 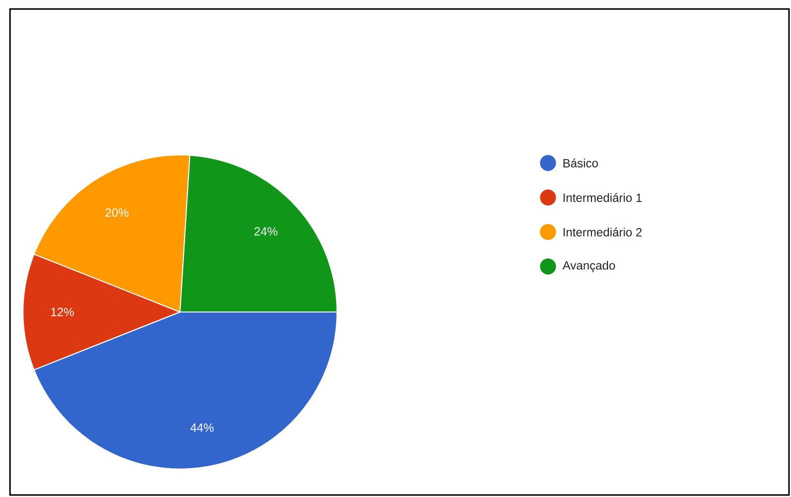 I want to click on legend-label: Básico, so click(x=581, y=163).